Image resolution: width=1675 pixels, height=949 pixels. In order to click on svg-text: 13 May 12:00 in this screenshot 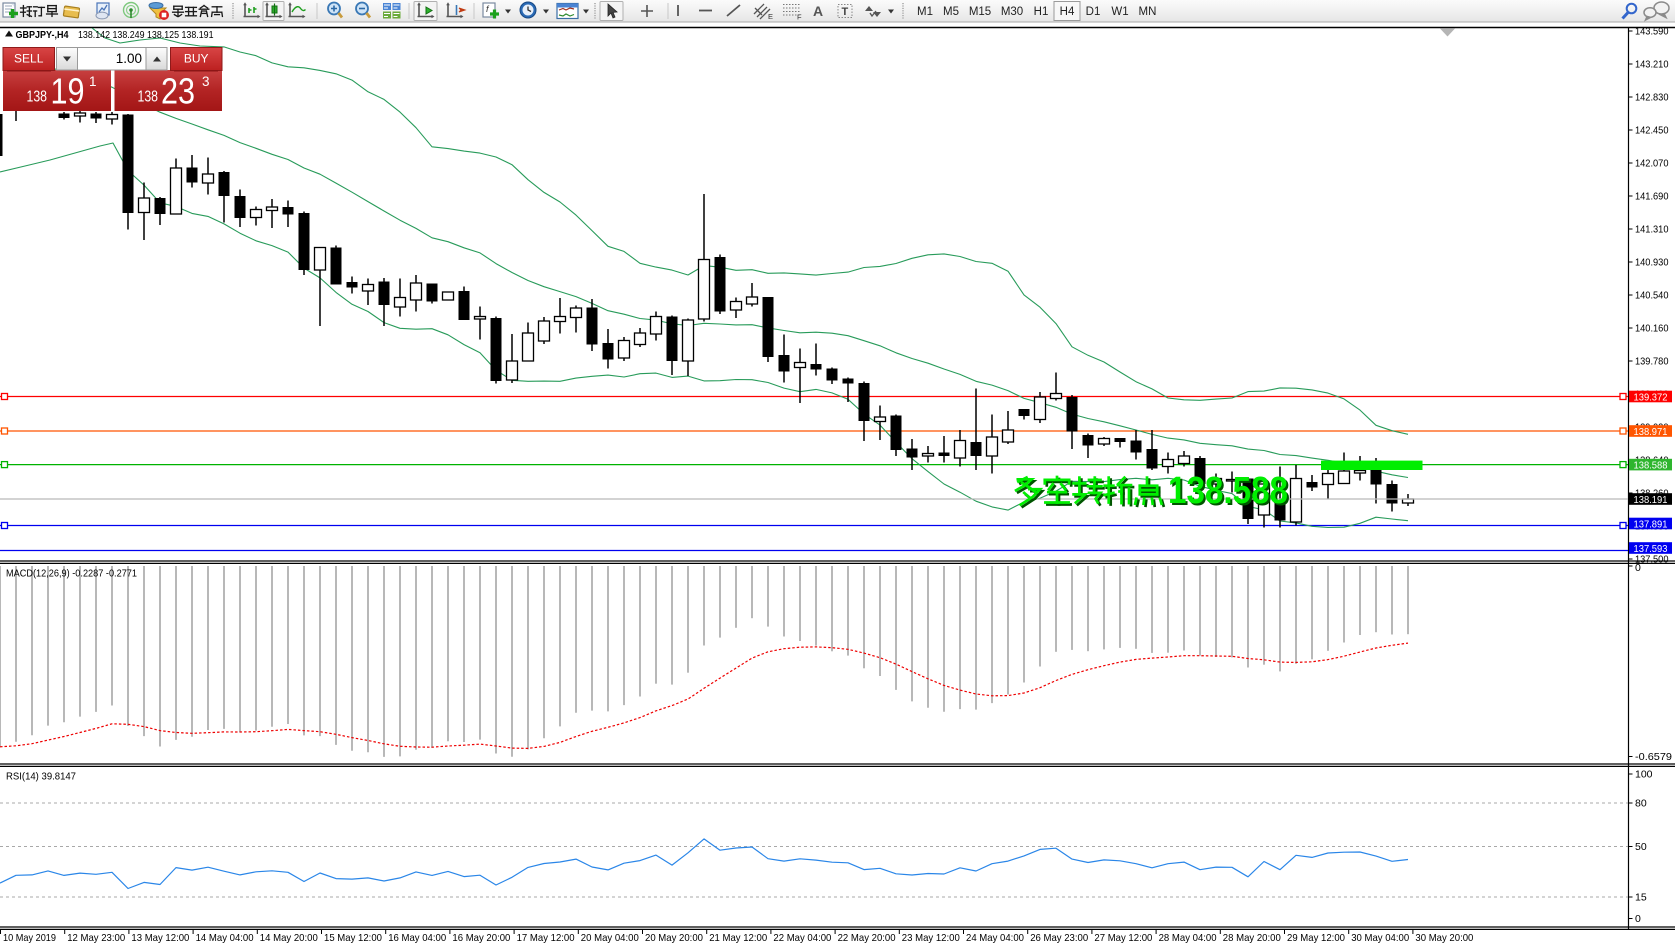, I will do `click(160, 938)`.